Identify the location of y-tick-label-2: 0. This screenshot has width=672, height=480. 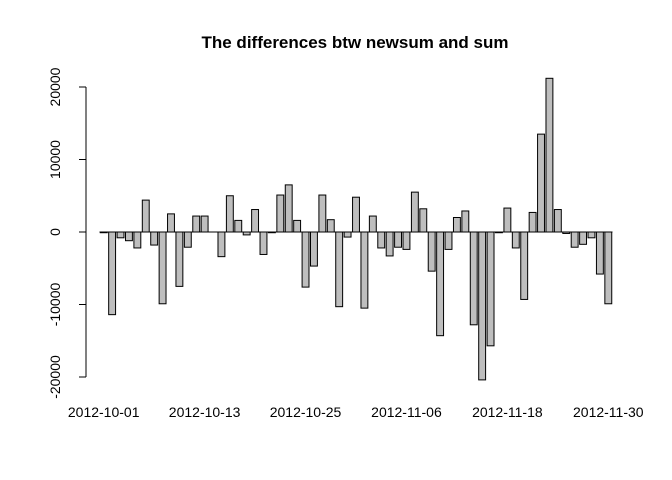
(55, 232).